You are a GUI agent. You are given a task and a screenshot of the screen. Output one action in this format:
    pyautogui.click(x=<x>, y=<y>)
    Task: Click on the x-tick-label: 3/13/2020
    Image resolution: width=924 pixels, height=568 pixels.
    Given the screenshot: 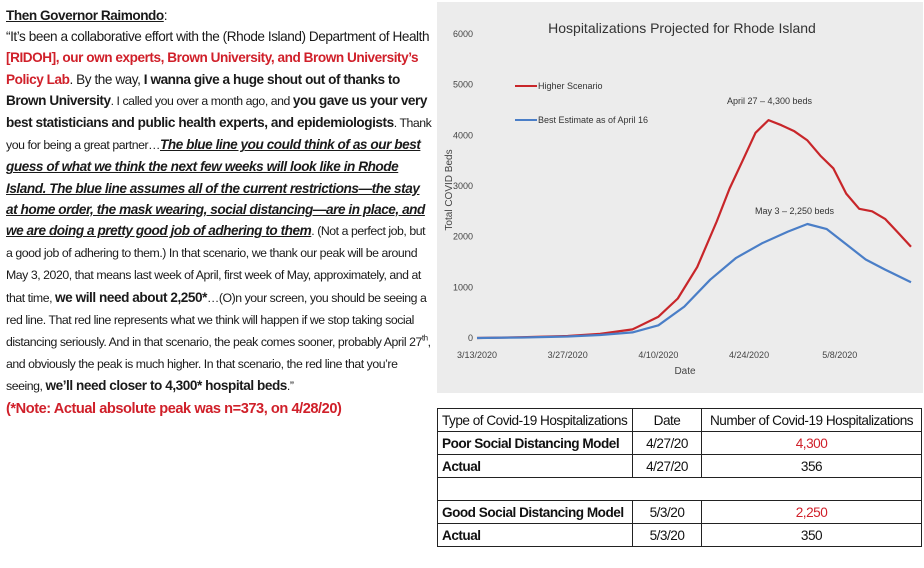 What is the action you would take?
    pyautogui.click(x=477, y=355)
    